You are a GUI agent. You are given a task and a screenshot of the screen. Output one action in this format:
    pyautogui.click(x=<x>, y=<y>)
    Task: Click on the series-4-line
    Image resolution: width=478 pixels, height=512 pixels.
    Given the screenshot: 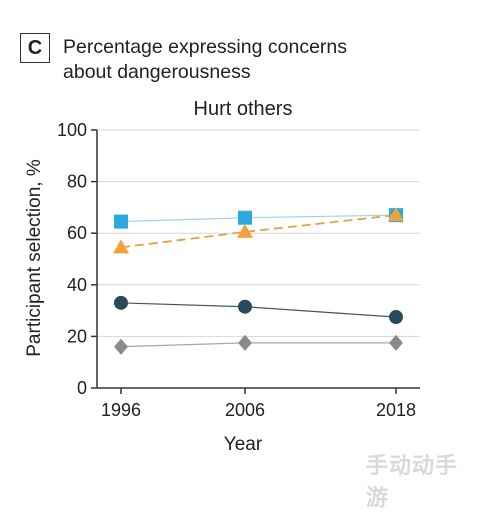 What is the action you would take?
    pyautogui.click(x=258, y=345)
    